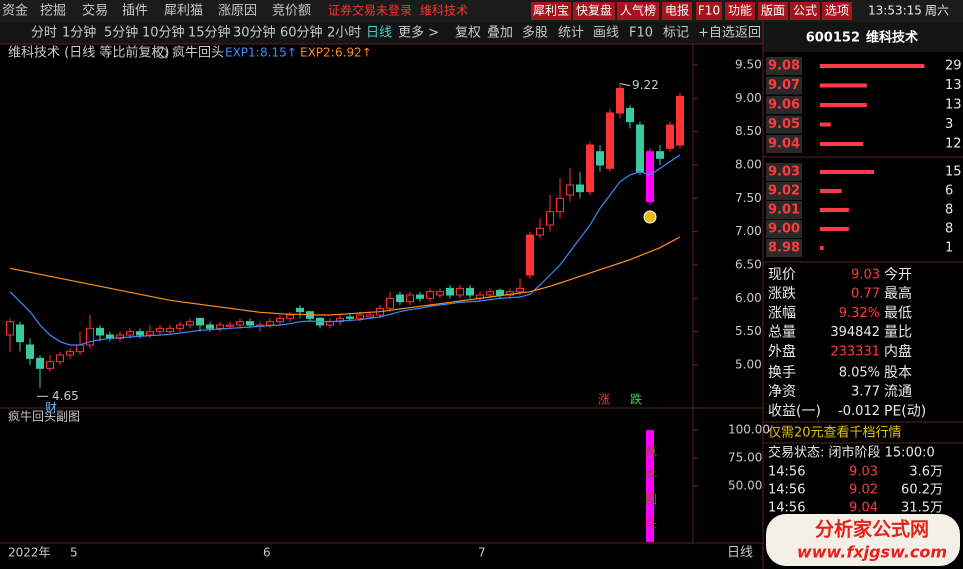  I want to click on toolbar-action: 统计, so click(571, 33).